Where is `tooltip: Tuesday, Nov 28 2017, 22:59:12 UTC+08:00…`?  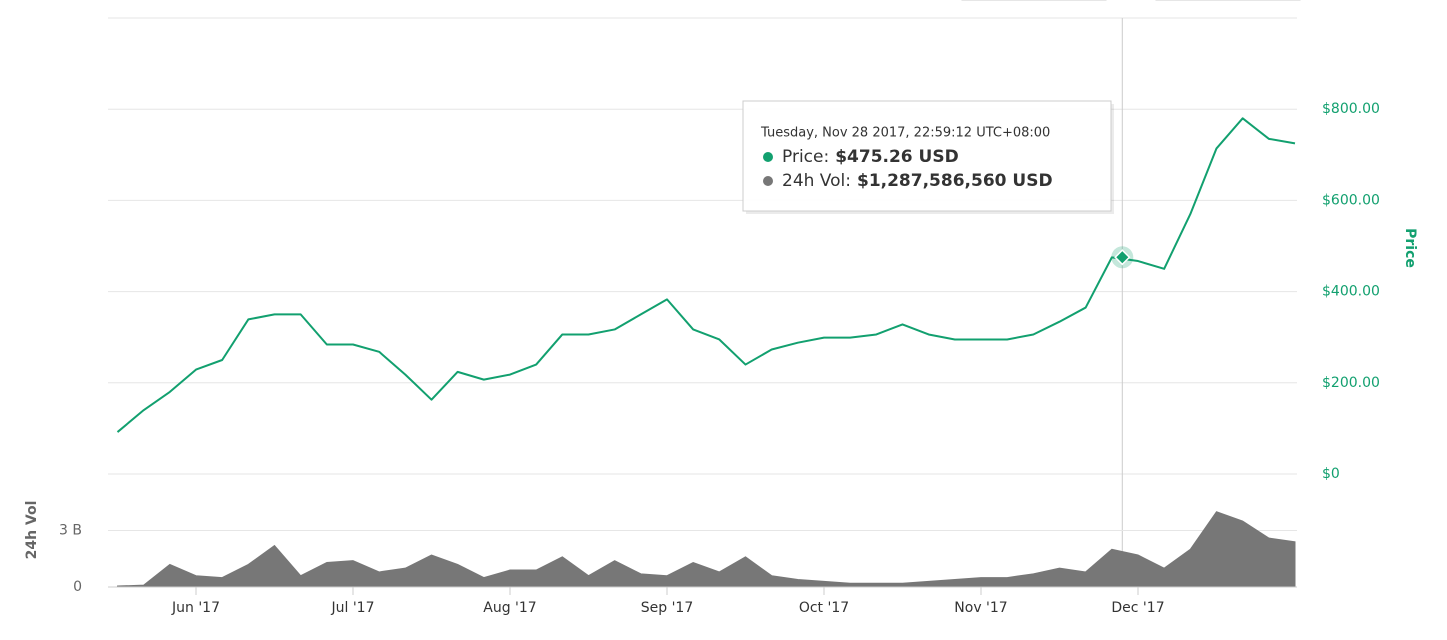 tooltip: Tuesday, Nov 28 2017, 22:59:12 UTC+08:00… is located at coordinates (928, 157).